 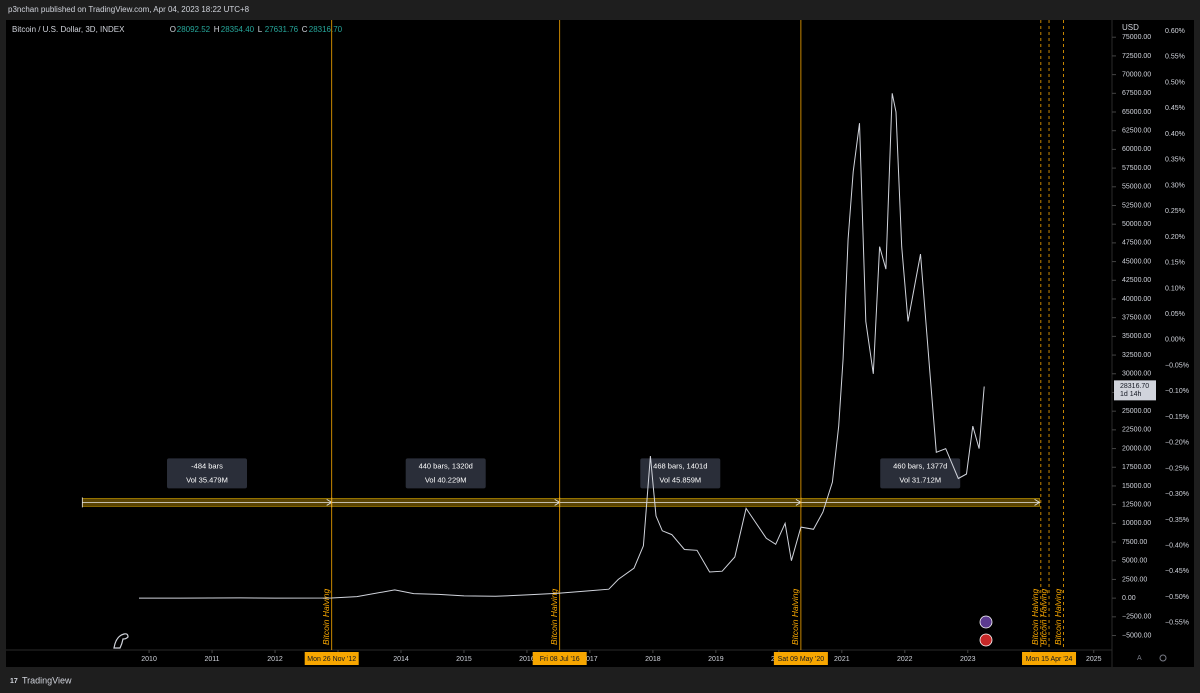 What do you see at coordinates (1175, 211) in the screenshot?
I see `y2-tick-label: 0.25%` at bounding box center [1175, 211].